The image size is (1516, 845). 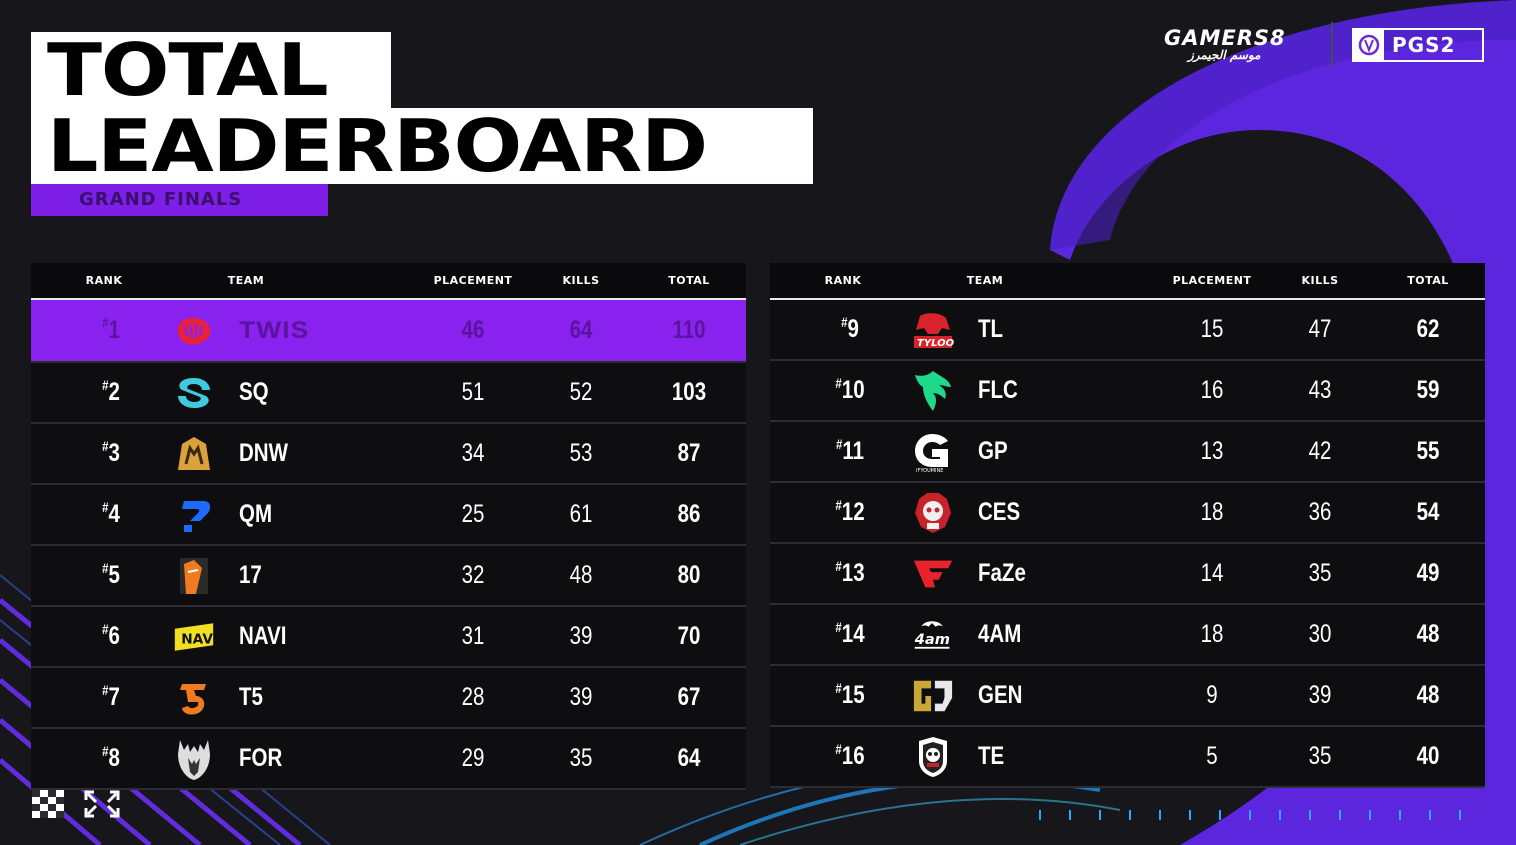 I want to click on total-points: 59, so click(x=1428, y=390).